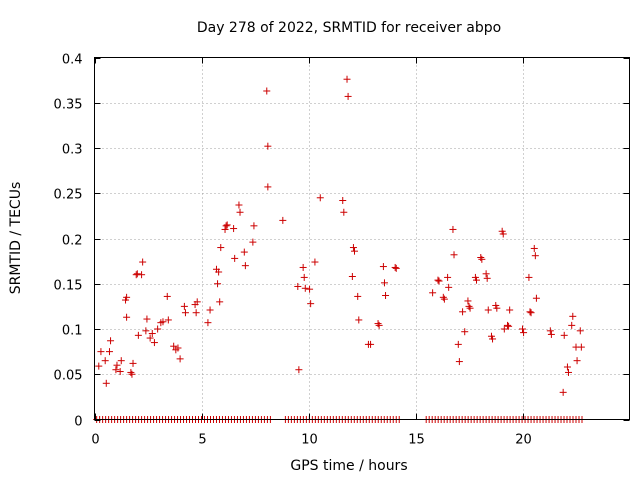 Image resolution: width=640 pixels, height=480 pixels. What do you see at coordinates (348, 466) in the screenshot?
I see `x-axis-label: GPS time / hours` at bounding box center [348, 466].